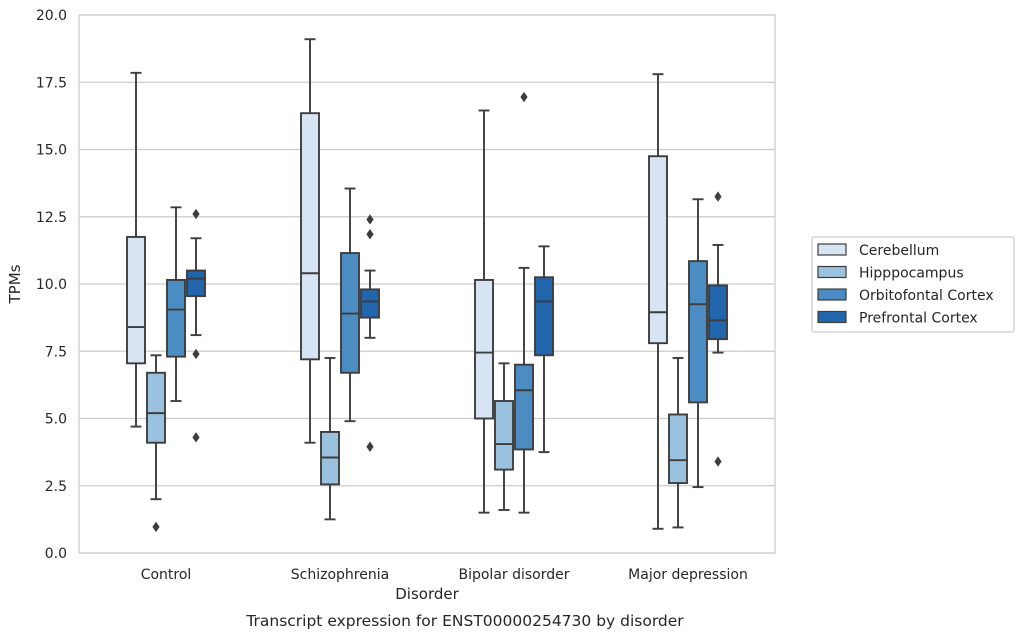 This screenshot has width=1023, height=639. What do you see at coordinates (56, 420) in the screenshot?
I see `y-tick-label: 5.0` at bounding box center [56, 420].